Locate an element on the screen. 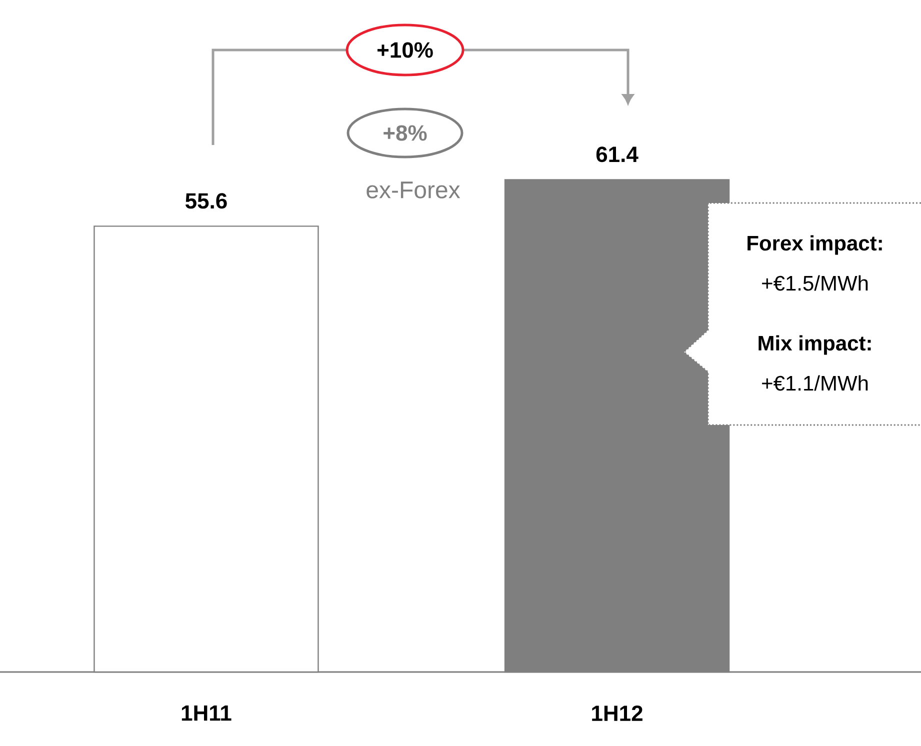  data-label: 55.6 is located at coordinates (206, 201).